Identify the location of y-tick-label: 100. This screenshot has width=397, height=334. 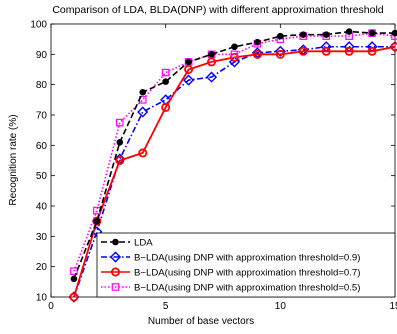
(38, 25).